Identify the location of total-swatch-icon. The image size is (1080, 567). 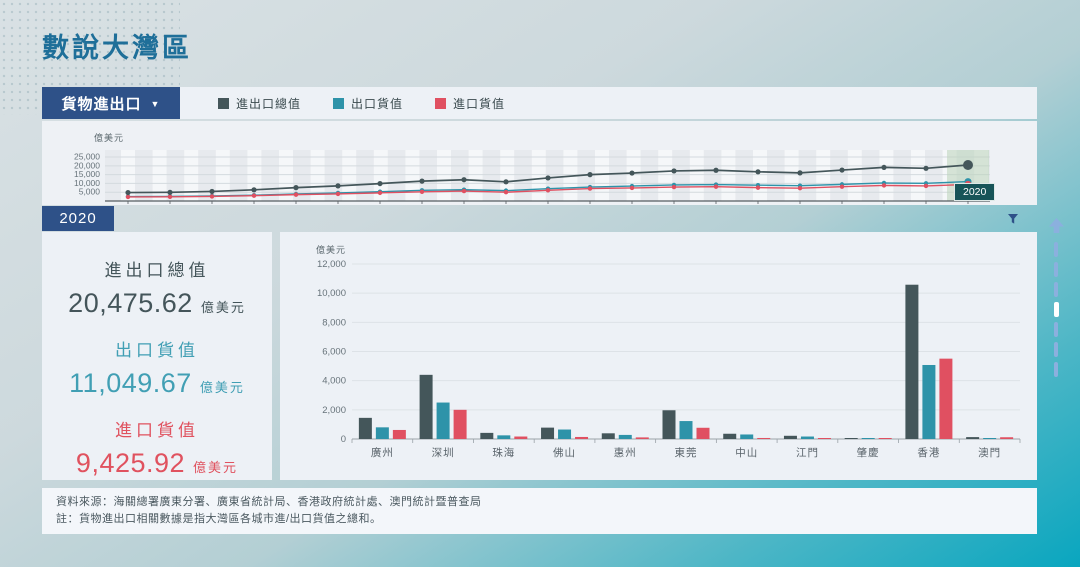
(223, 103).